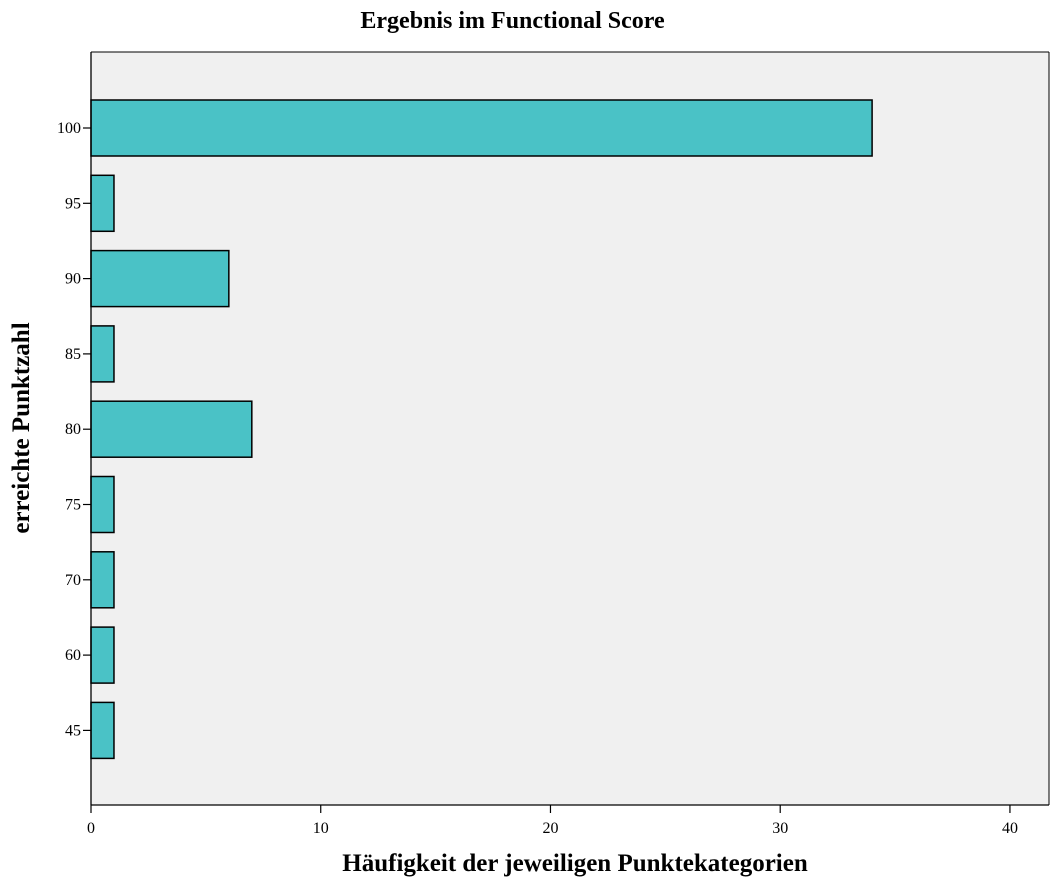 This screenshot has height=882, width=1050. What do you see at coordinates (73, 580) in the screenshot?
I see `y-tick-label: 70` at bounding box center [73, 580].